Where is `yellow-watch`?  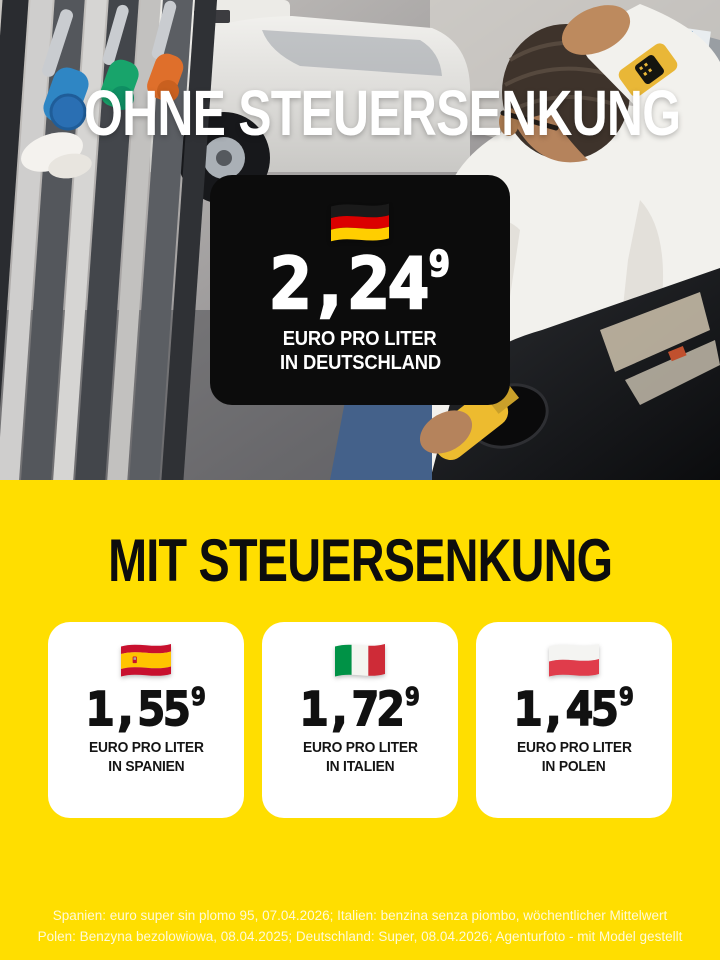 yellow-watch is located at coordinates (648, 70).